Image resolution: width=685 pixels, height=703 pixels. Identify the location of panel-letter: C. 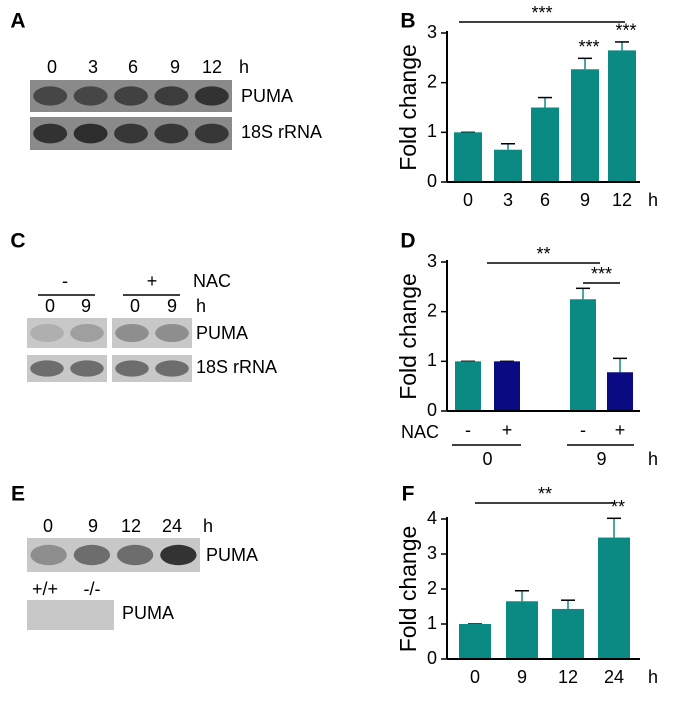
(17, 241).